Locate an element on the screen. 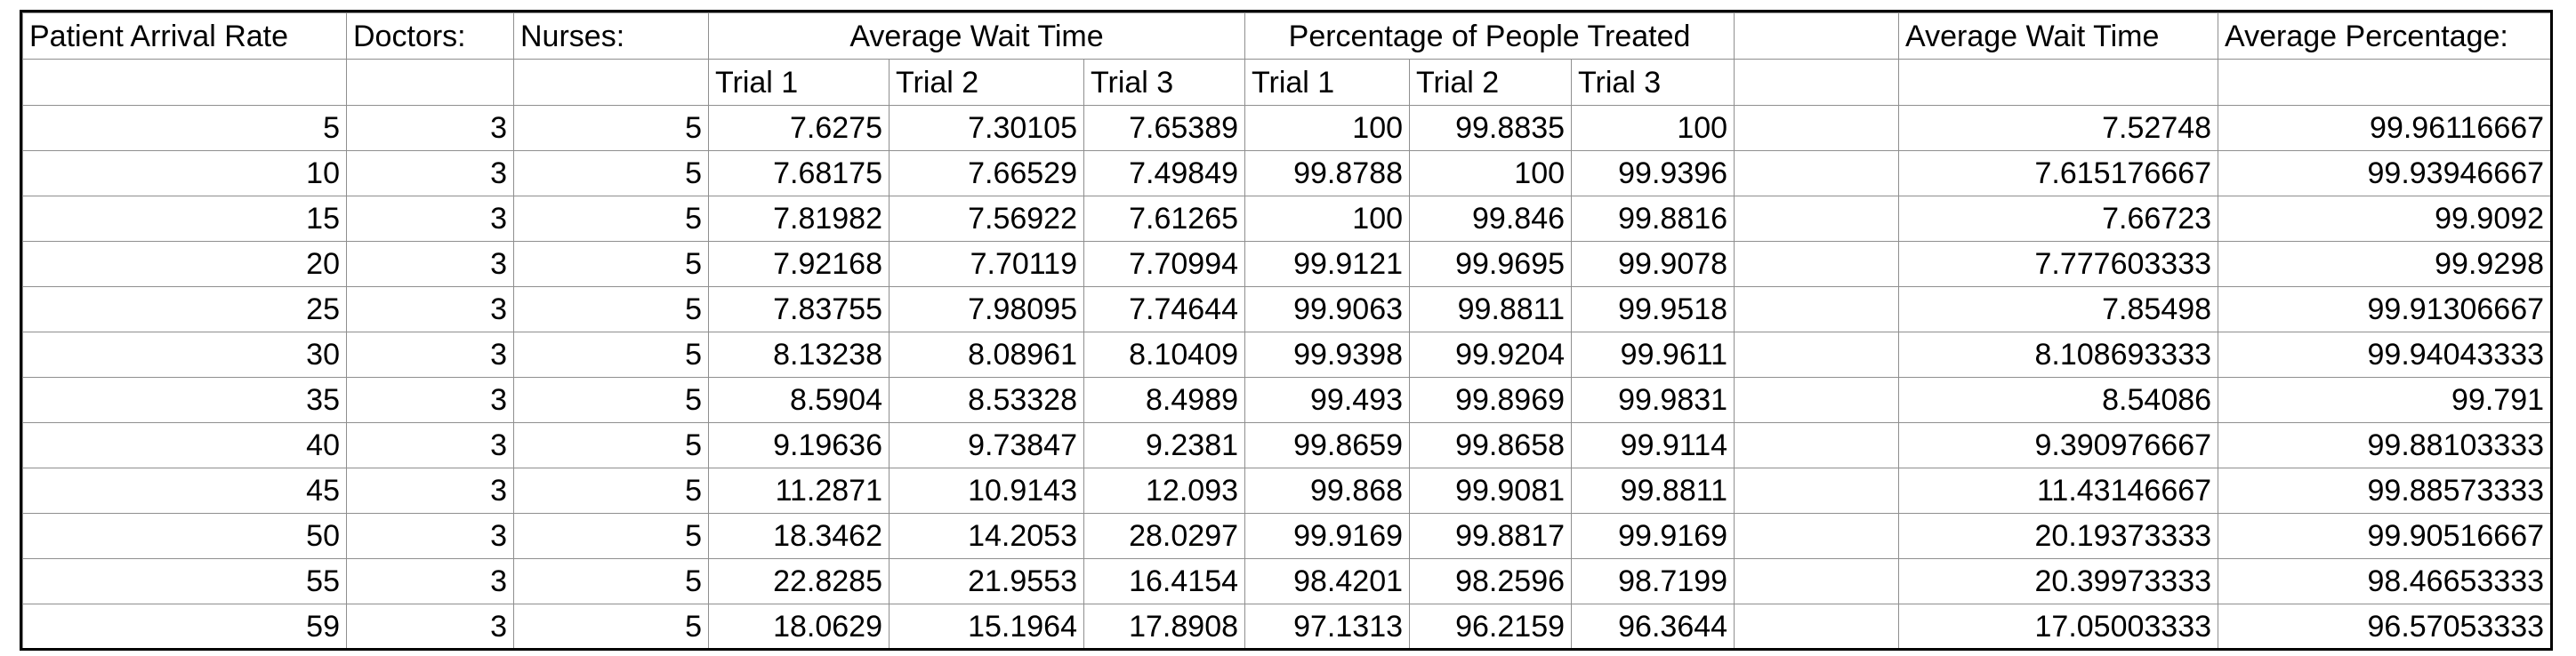 Image resolution: width=2576 pixels, height=656 pixels. average-percentage-cell: 99.93946667 is located at coordinates (2384, 173).